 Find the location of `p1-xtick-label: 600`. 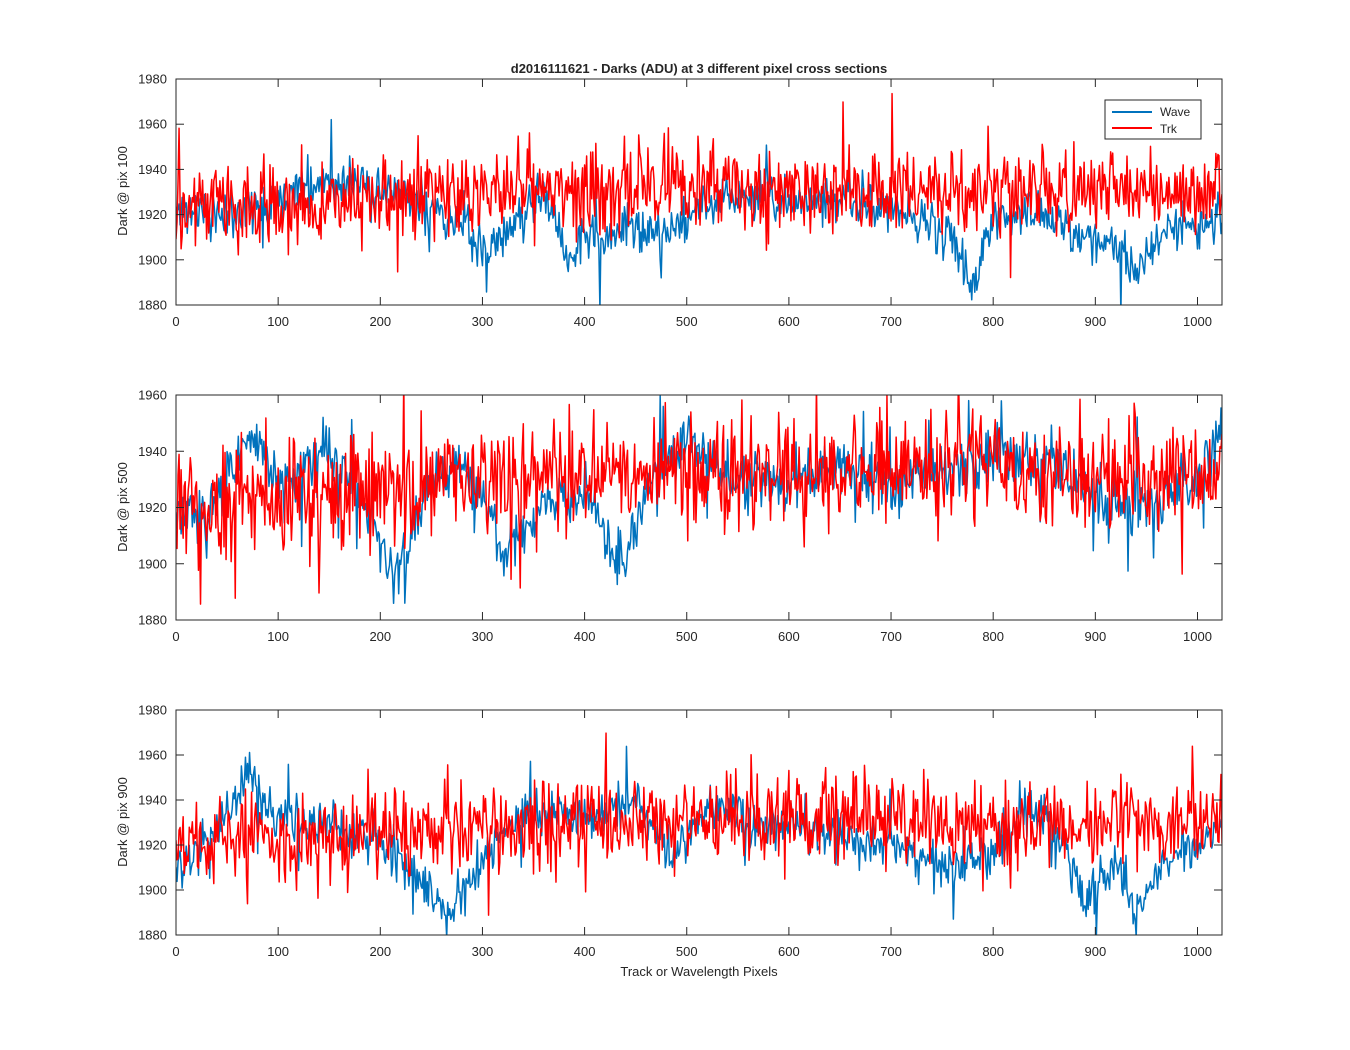

p1-xtick-label: 600 is located at coordinates (789, 636).